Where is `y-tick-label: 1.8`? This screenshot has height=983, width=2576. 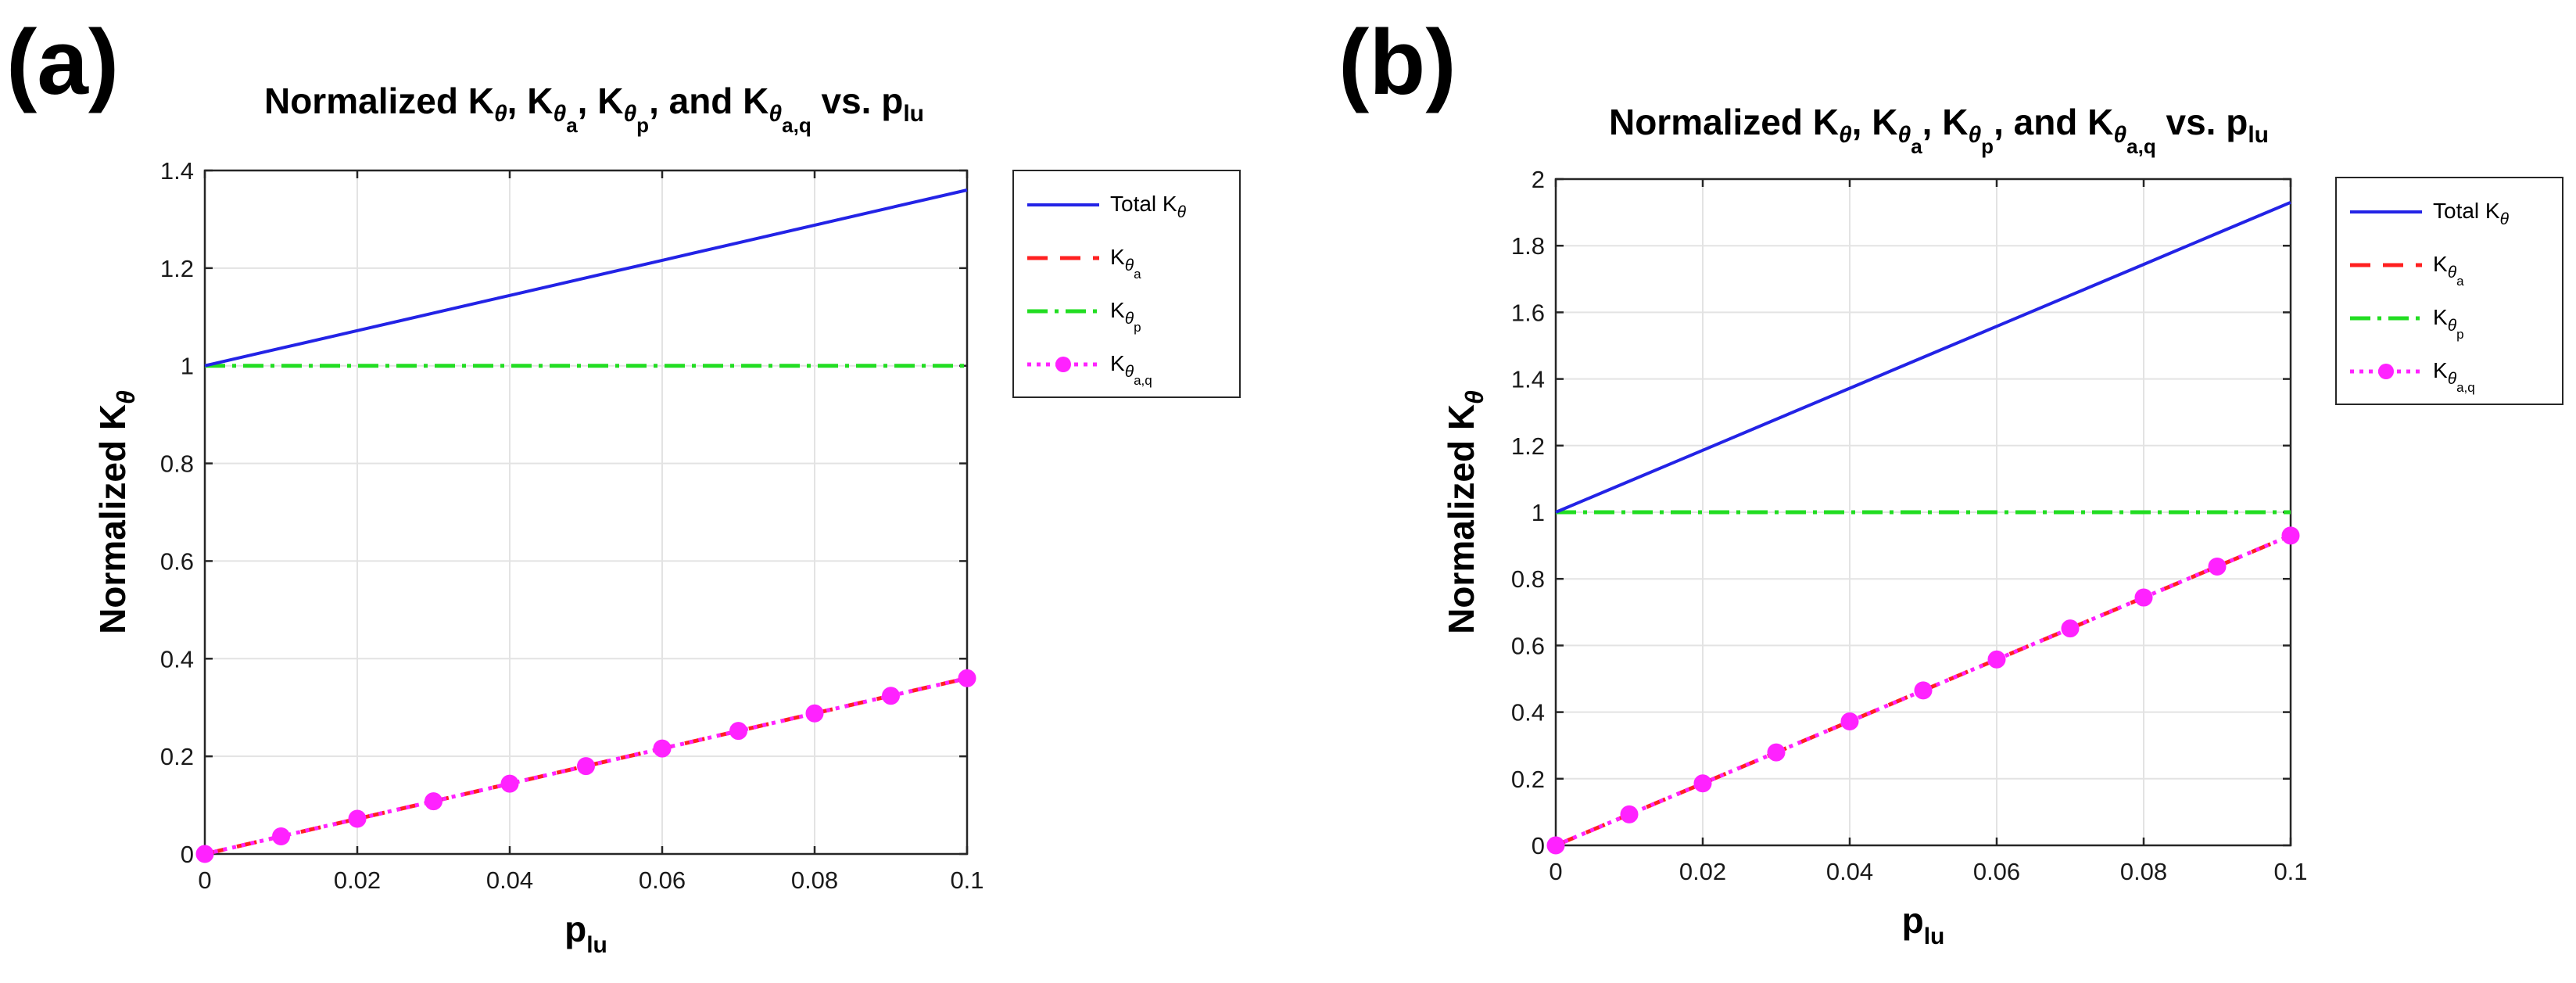 y-tick-label: 1.8 is located at coordinates (1528, 246).